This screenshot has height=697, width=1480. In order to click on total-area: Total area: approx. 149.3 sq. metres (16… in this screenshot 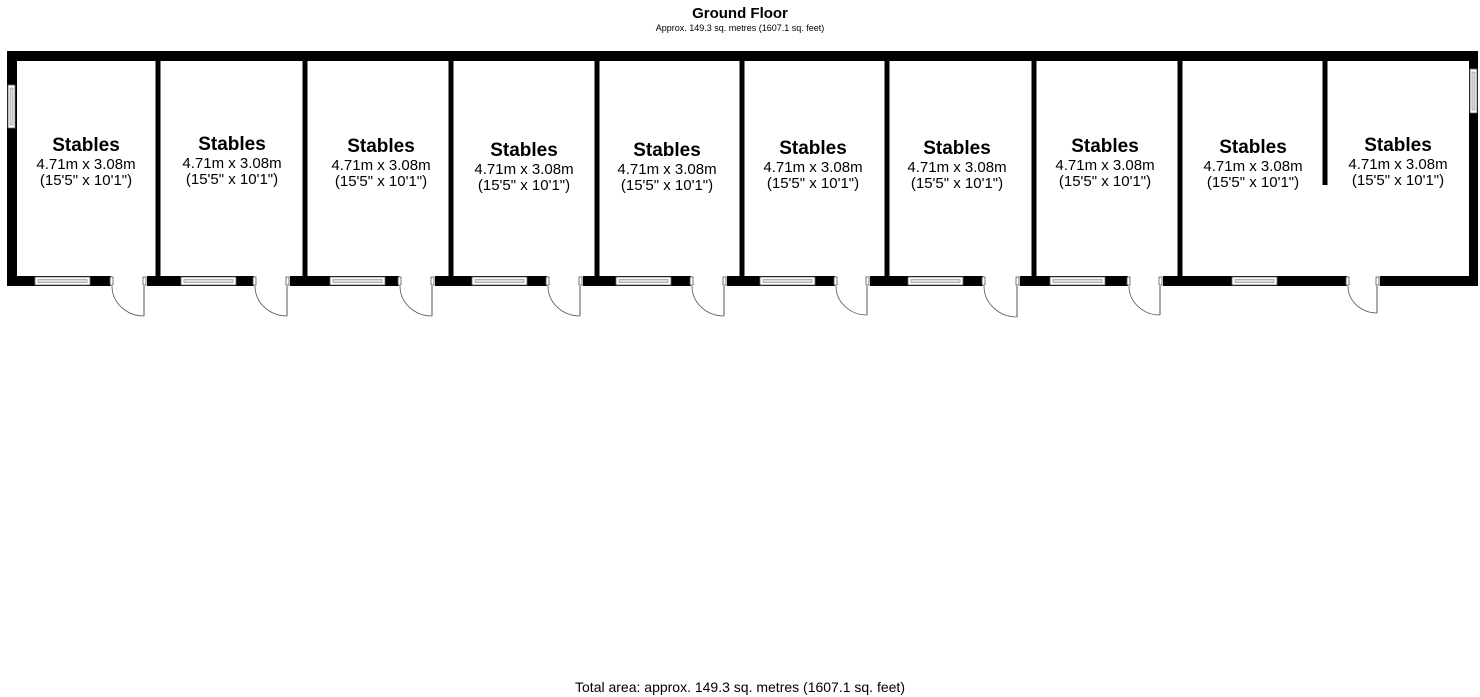, I will do `click(740, 687)`.